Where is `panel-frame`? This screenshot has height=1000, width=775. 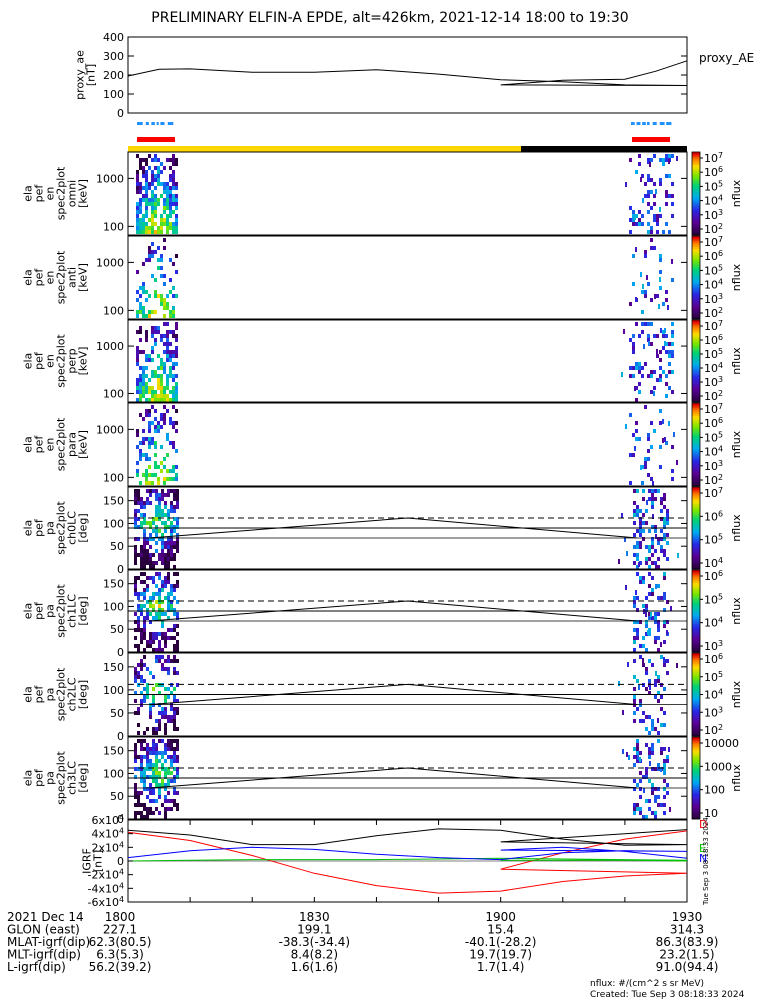 panel-frame is located at coordinates (407, 778).